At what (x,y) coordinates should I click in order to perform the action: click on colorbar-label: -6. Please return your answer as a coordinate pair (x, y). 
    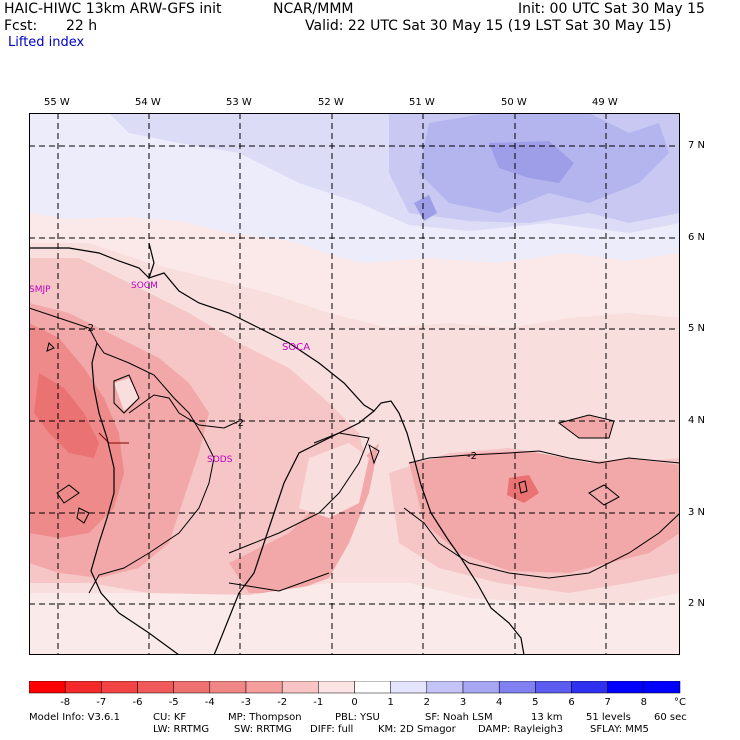
    Looking at the image, I should click on (138, 702).